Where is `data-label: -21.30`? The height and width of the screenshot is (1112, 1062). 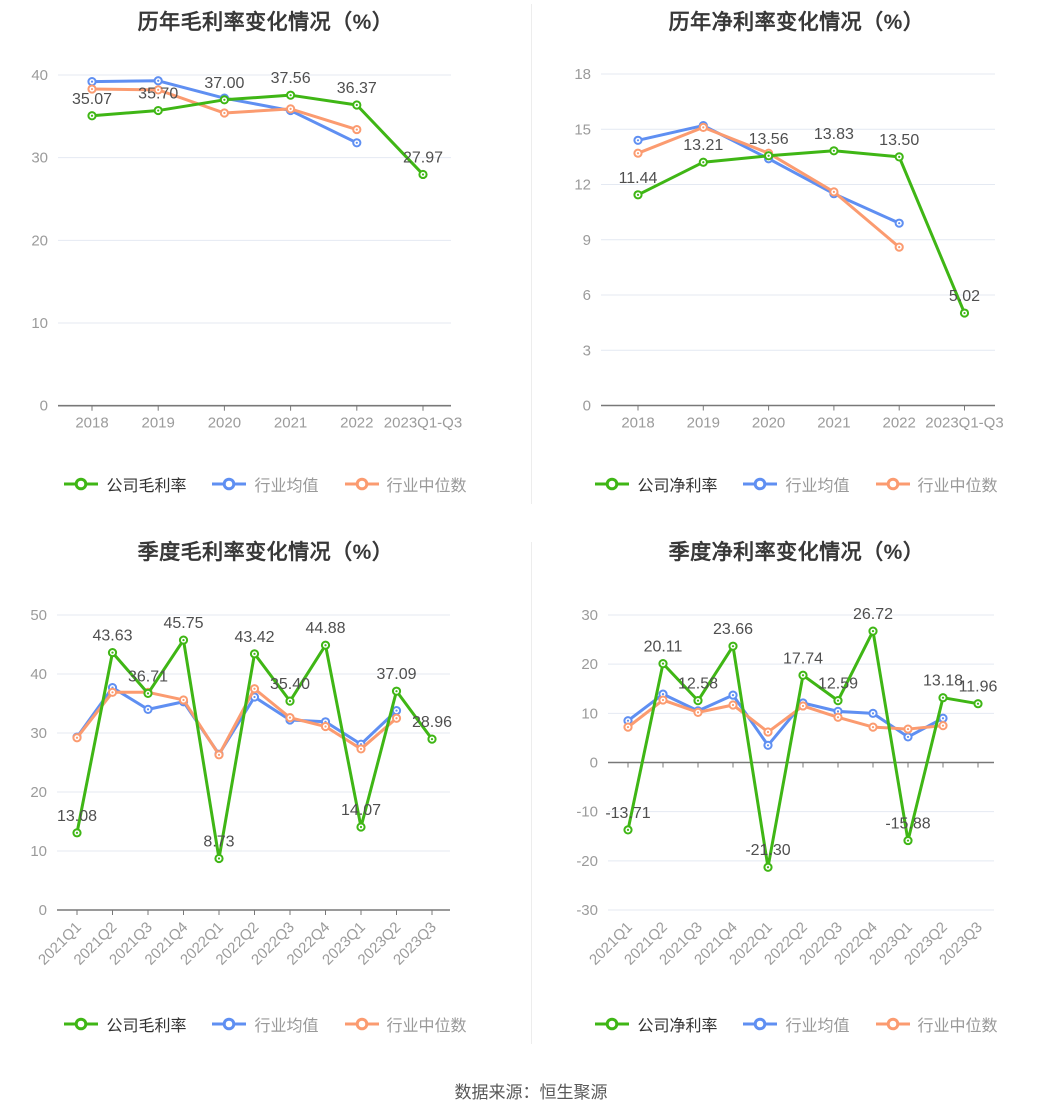 data-label: -21.30 is located at coordinates (767, 850).